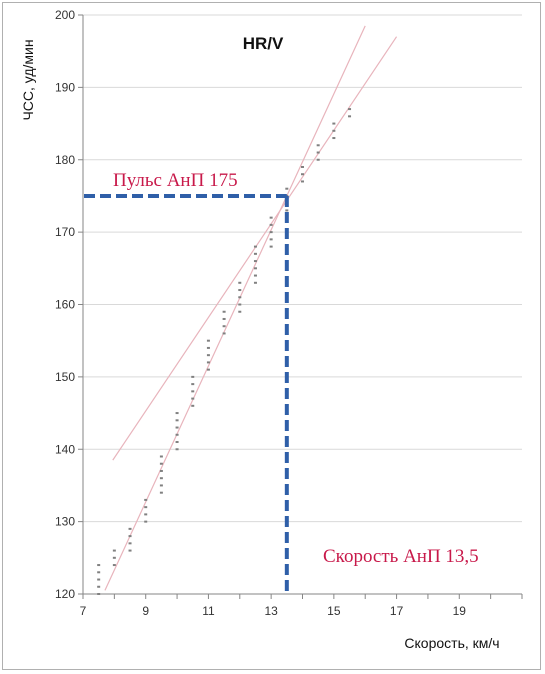  What do you see at coordinates (397, 611) in the screenshot?
I see `x-tick-label-17: 17` at bounding box center [397, 611].